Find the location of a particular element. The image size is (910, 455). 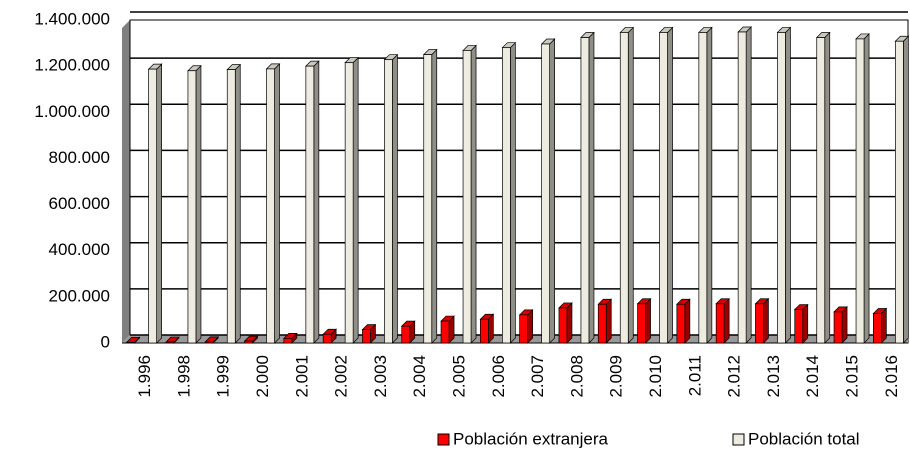

y-tick-label: 1.200.000 is located at coordinates (72, 65).